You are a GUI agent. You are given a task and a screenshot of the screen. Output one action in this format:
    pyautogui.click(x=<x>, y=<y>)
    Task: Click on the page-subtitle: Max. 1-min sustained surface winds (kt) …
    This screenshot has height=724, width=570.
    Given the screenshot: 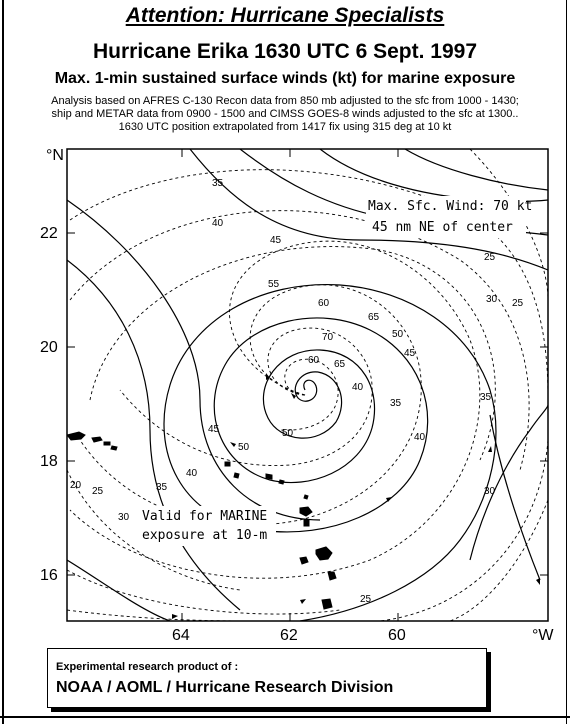 What is the action you would take?
    pyautogui.click(x=285, y=78)
    